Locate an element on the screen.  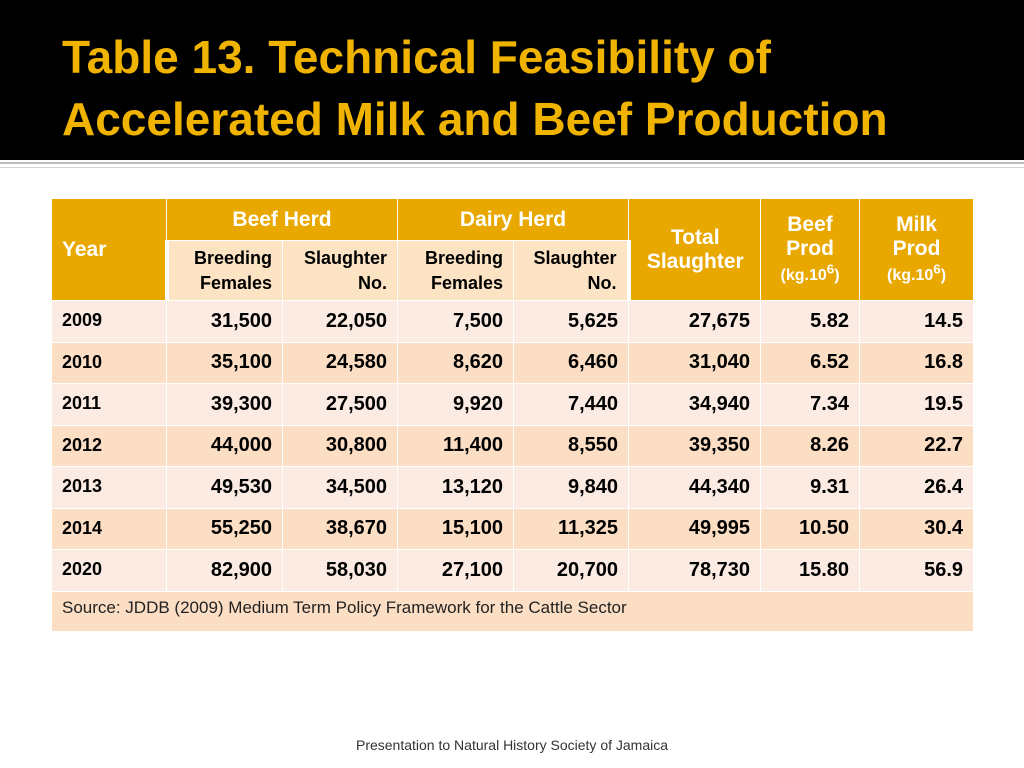
cell-dairy-breeding: 7,500 is located at coordinates (456, 321).